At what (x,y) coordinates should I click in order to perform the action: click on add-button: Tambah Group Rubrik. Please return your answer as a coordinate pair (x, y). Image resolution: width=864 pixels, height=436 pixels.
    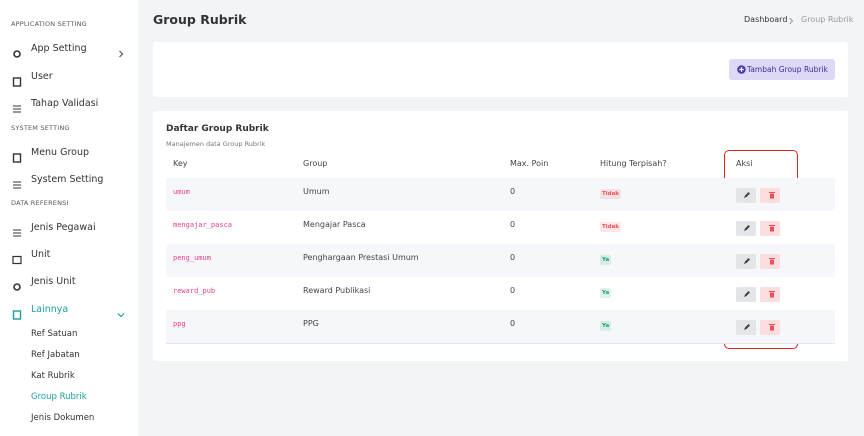
    Looking at the image, I should click on (782, 69).